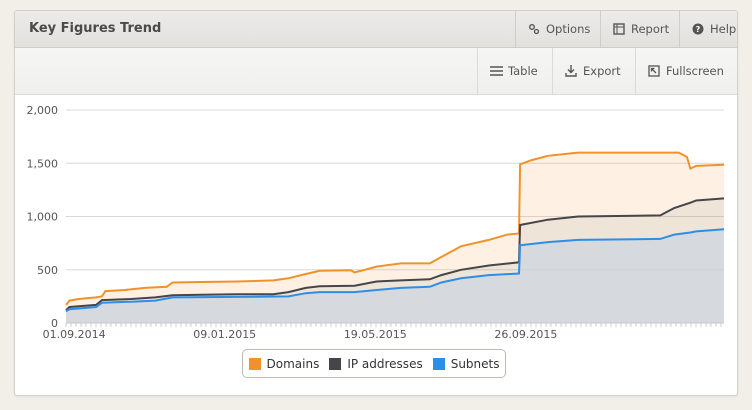 Image resolution: width=752 pixels, height=410 pixels. Describe the element at coordinates (95, 28) in the screenshot. I see `widget-title: Key Figures Trend` at that location.